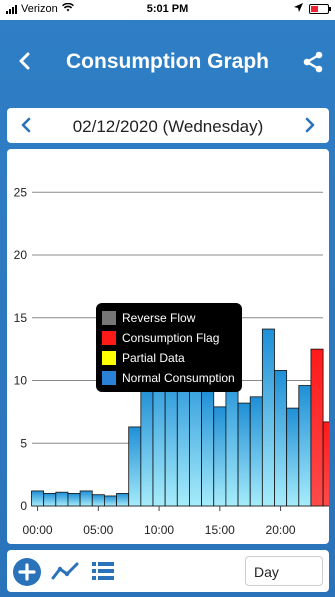  I want to click on share-button, so click(313, 62).